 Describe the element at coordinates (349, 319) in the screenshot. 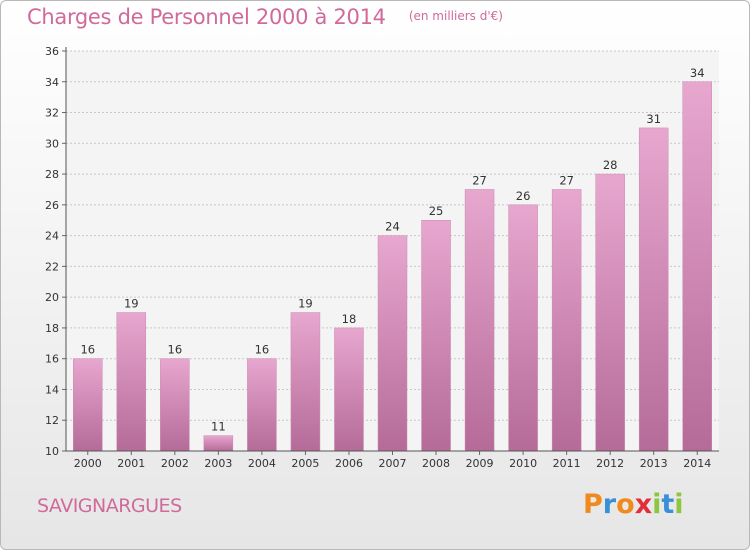

I see `bar-value-label: 18` at that location.